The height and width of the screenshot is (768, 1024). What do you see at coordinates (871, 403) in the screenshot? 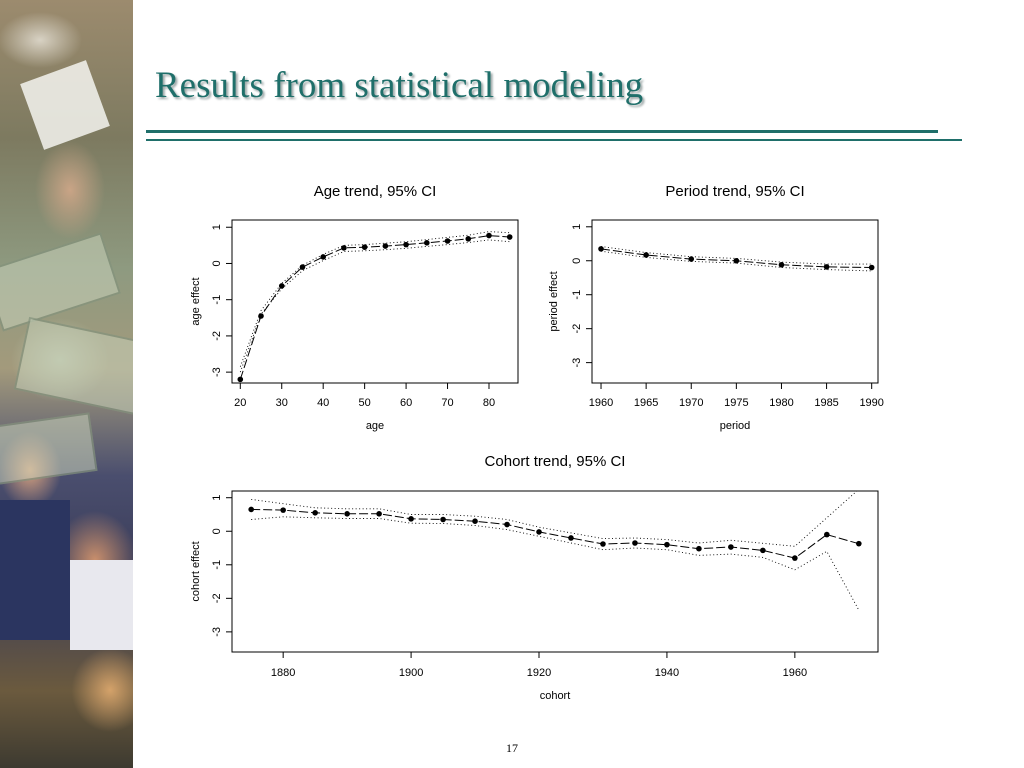
I see `x-tick-label: 1990` at bounding box center [871, 403].